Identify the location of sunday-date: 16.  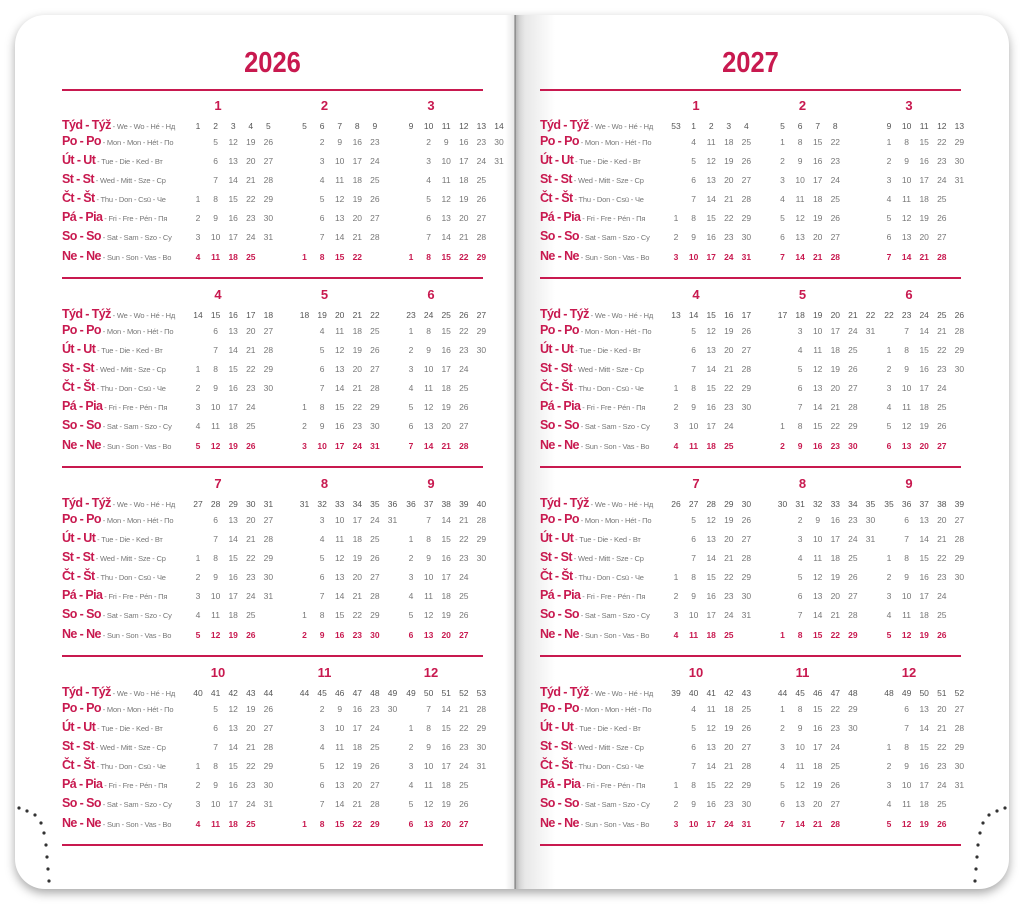
(339, 635).